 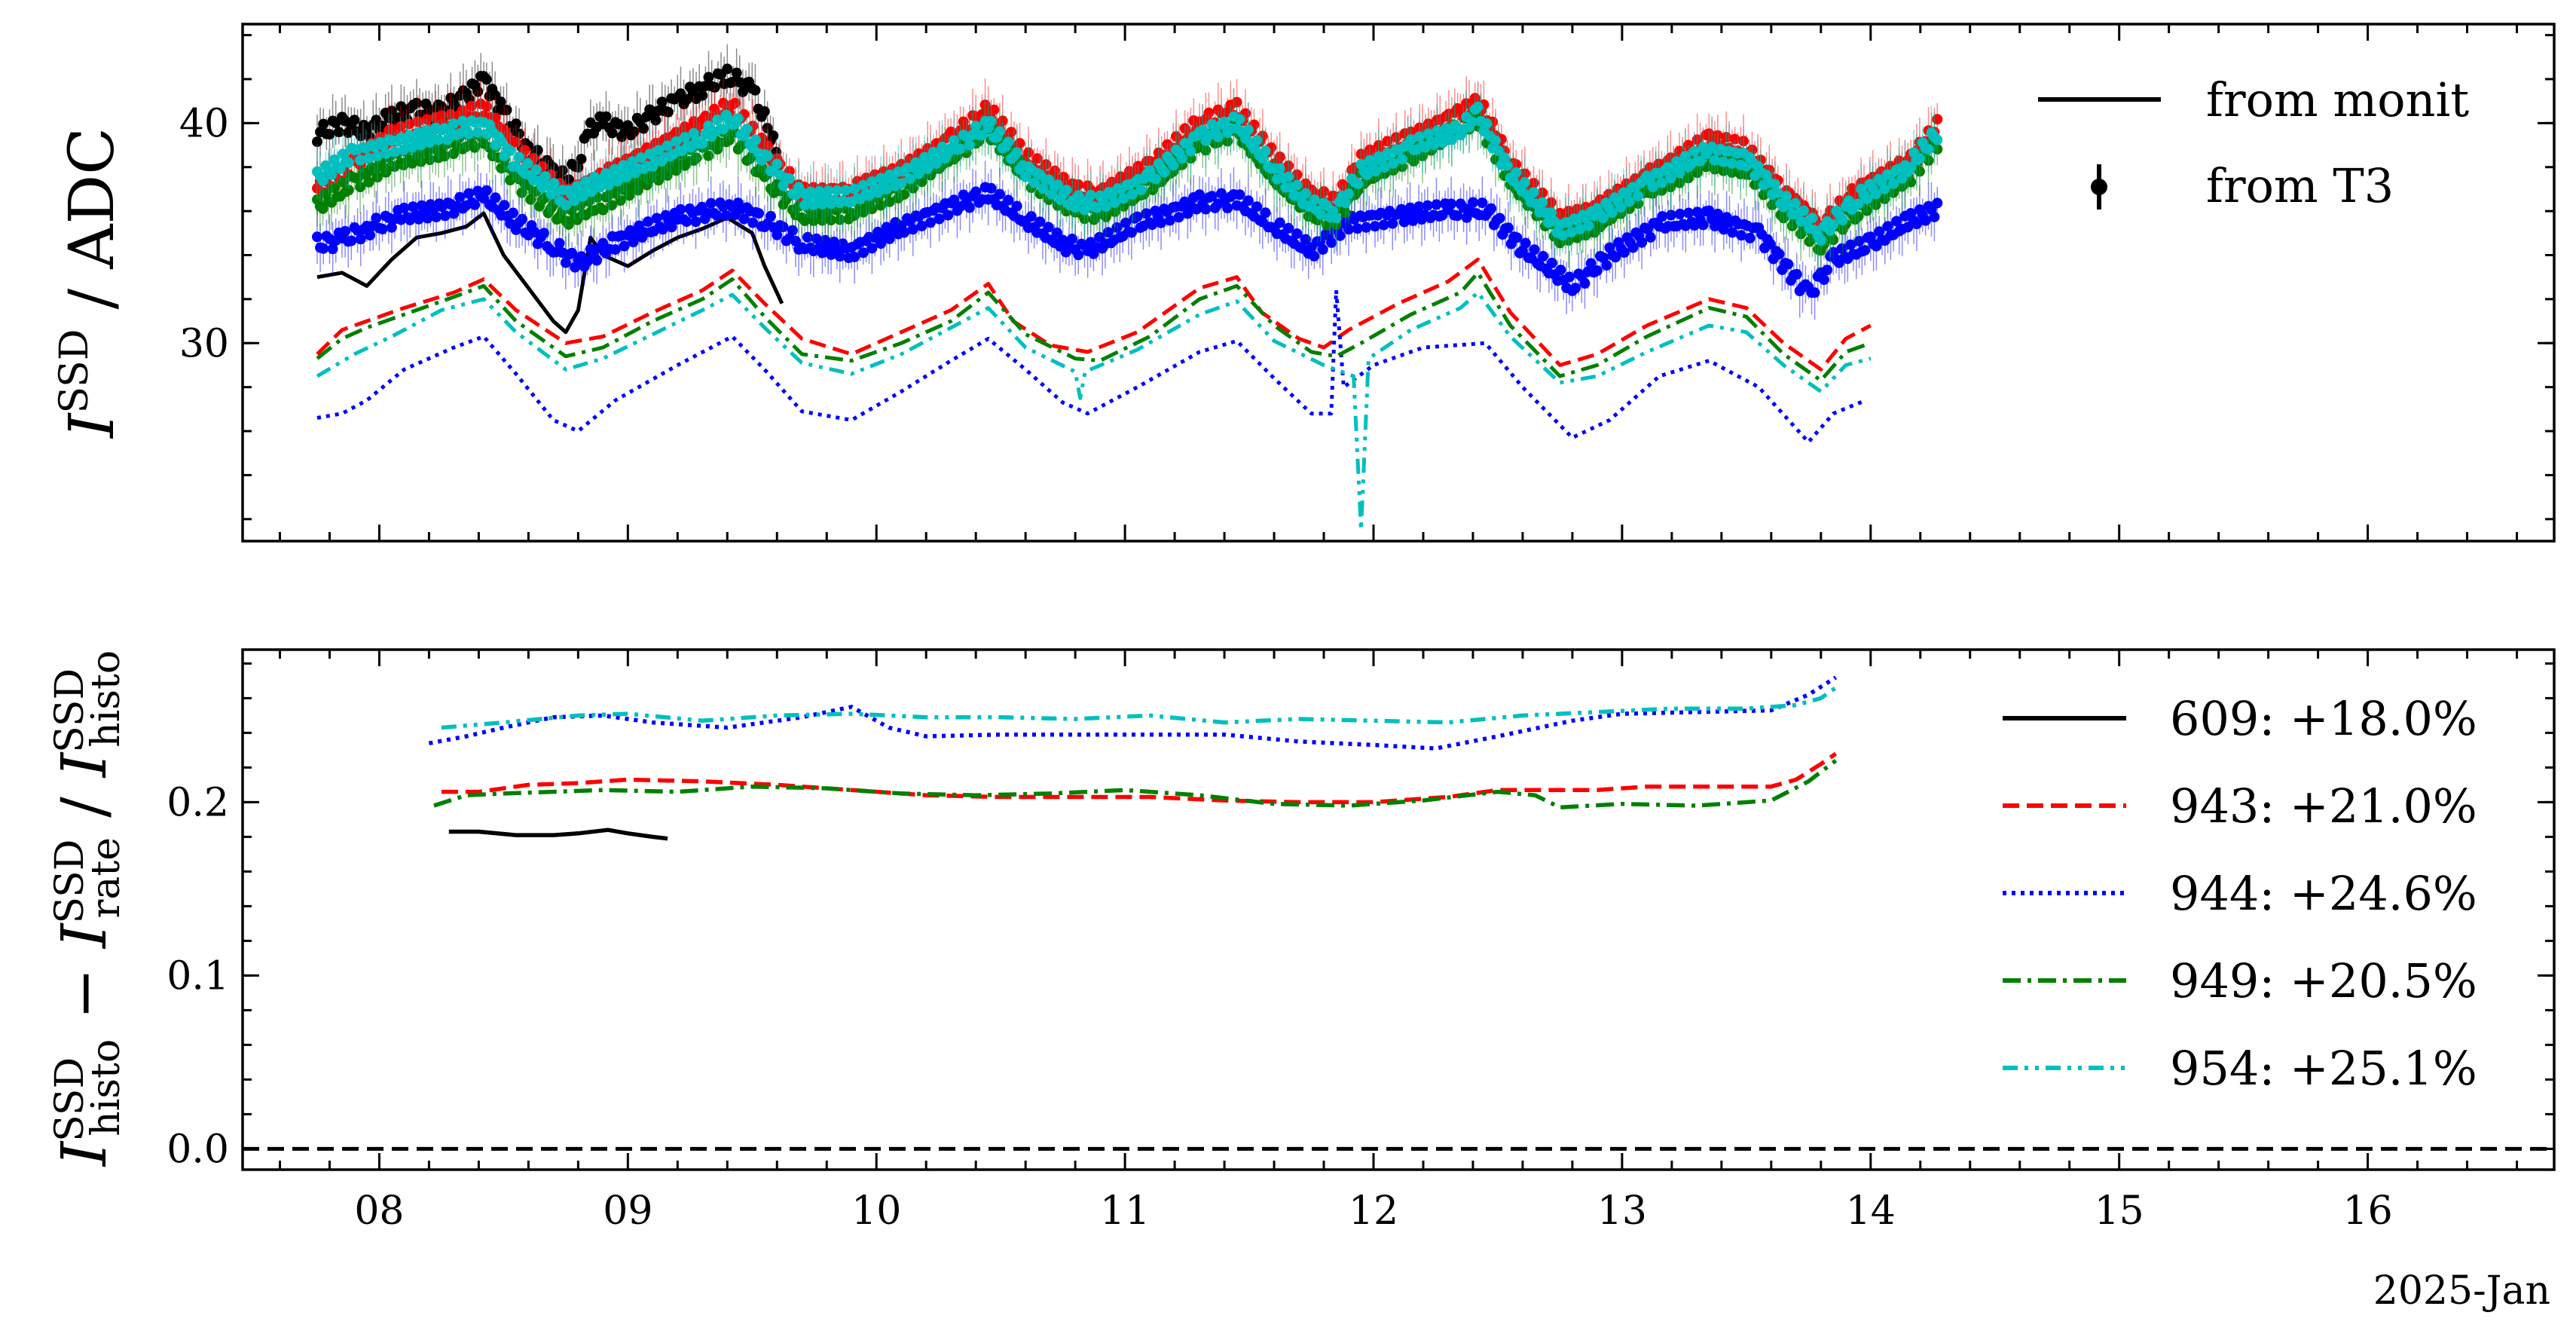 I want to click on top-legend-label-monit: from monit, so click(x=2337, y=99).